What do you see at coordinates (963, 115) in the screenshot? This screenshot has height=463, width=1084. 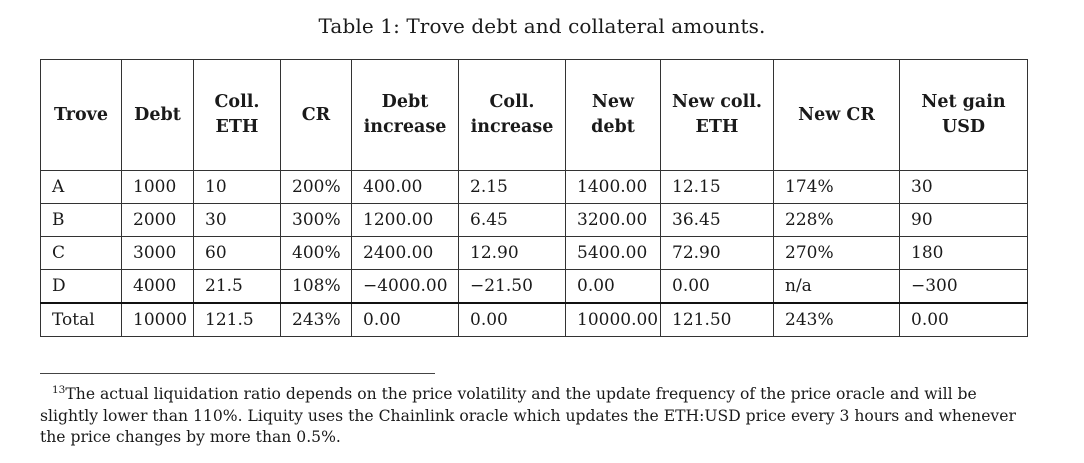 I see `column-header: Net gain USD` at bounding box center [963, 115].